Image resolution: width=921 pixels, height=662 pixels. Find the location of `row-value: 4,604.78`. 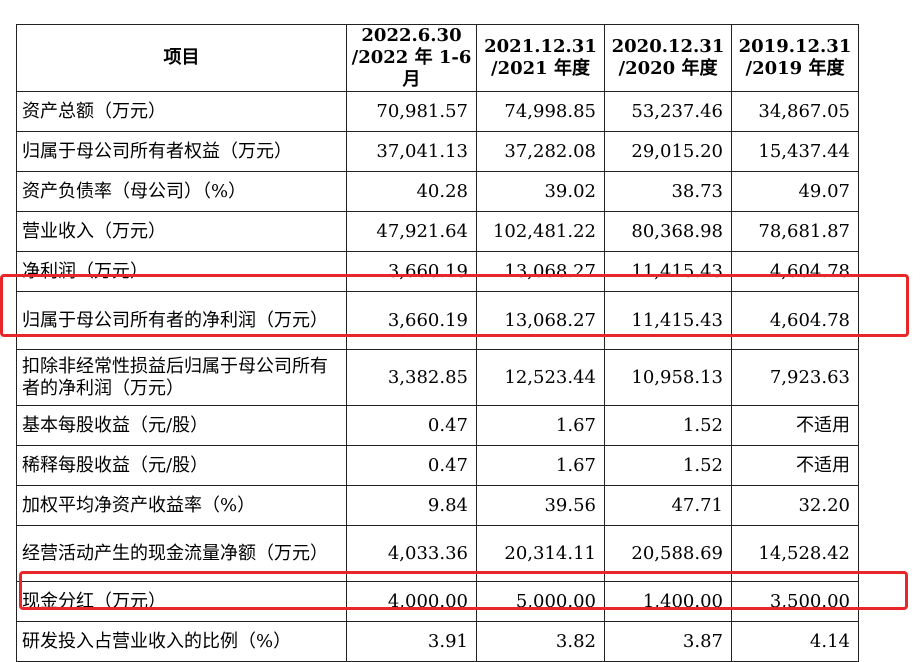

row-value: 4,604.78 is located at coordinates (795, 320).